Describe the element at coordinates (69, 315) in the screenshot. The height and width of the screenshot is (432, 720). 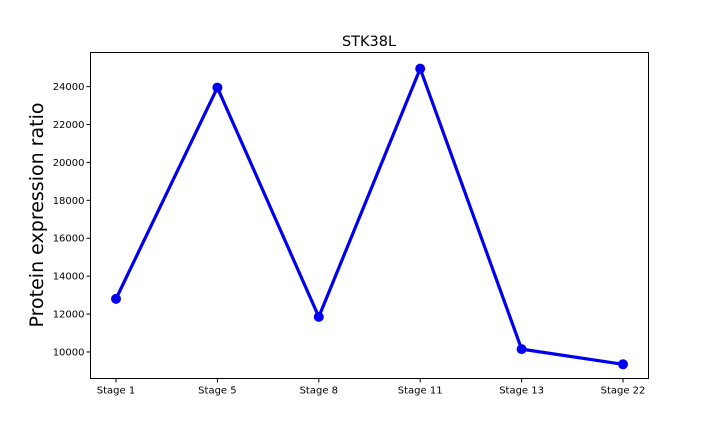
I see `y-tick-label: 12000` at that location.